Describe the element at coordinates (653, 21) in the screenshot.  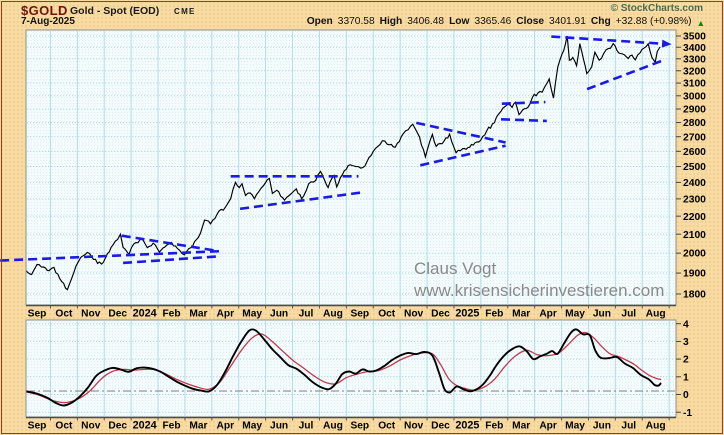
I see `quote-value: +32.88 (+0.98%)` at that location.